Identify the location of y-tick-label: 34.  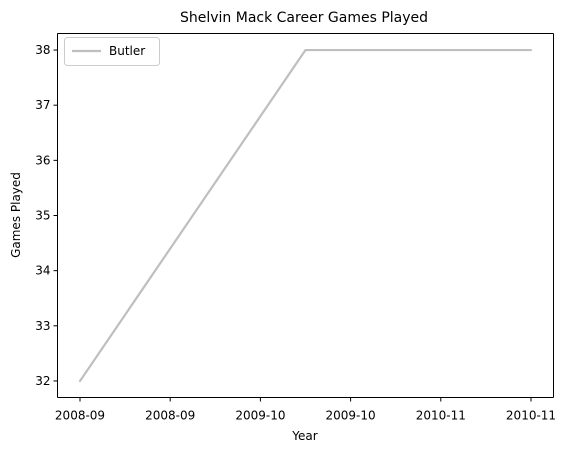
(42, 271).